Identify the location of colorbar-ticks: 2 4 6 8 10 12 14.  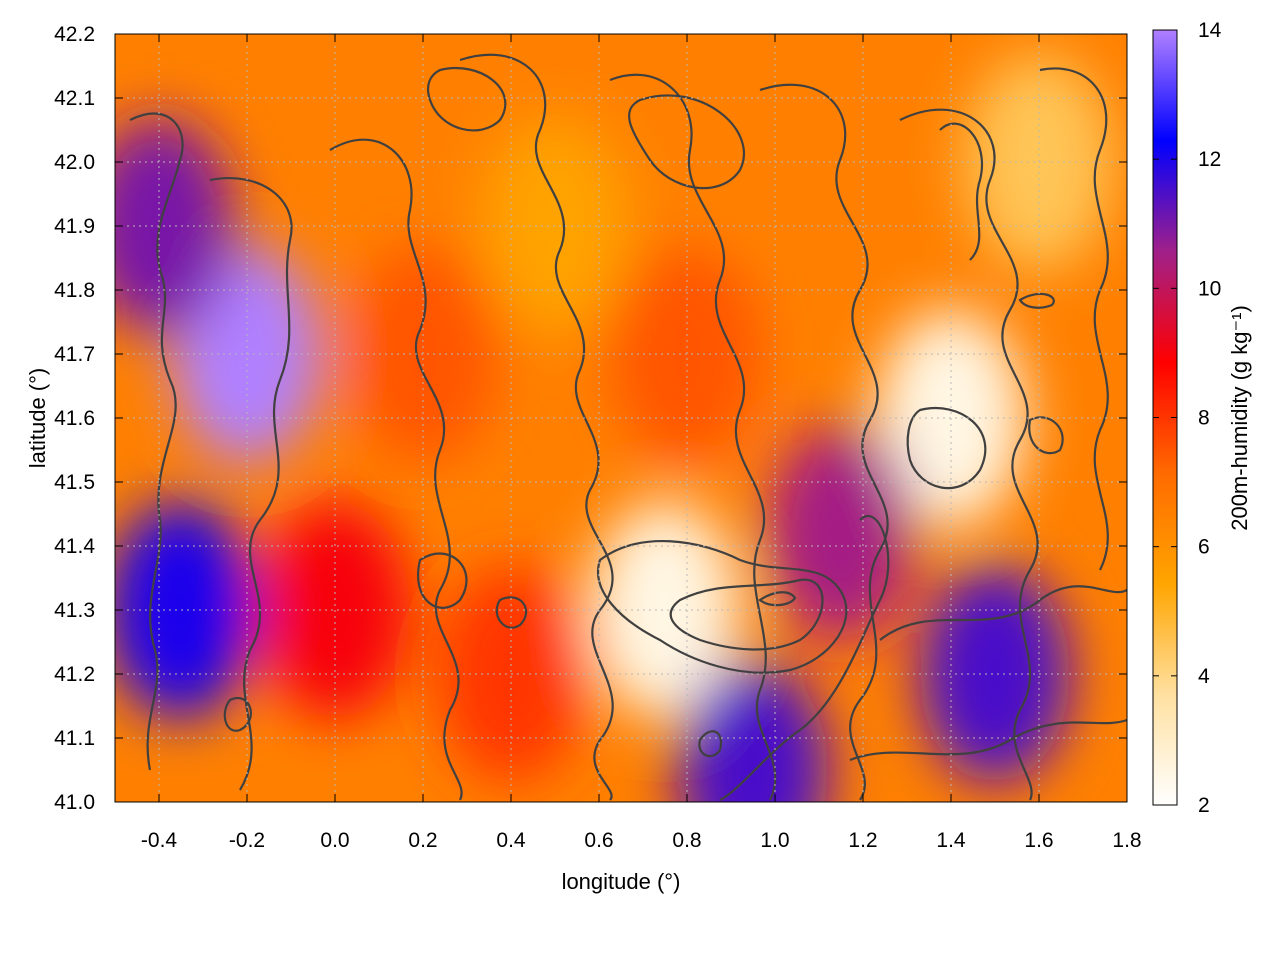
(1187, 418).